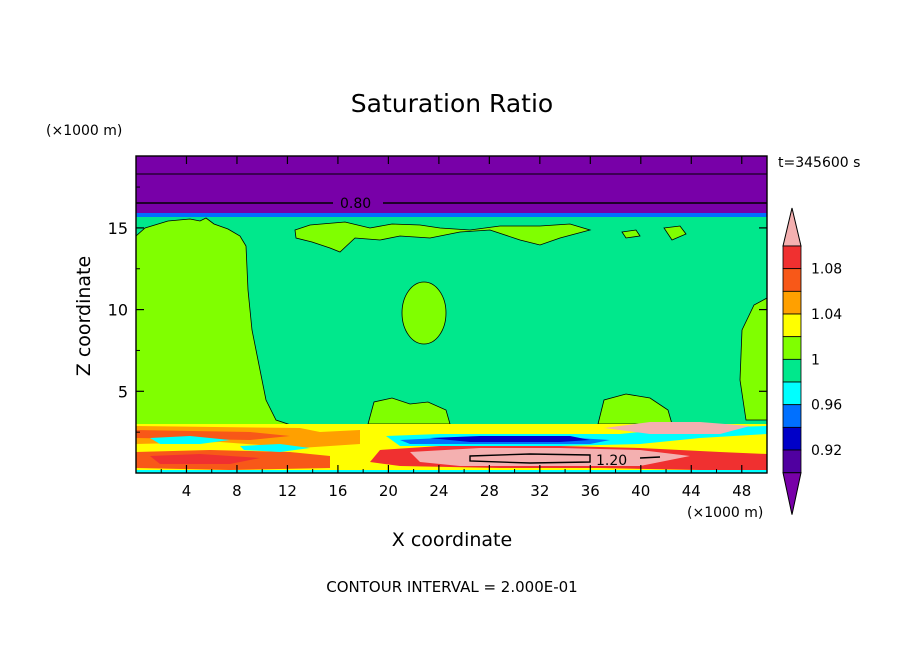 This screenshot has width=904, height=654. What do you see at coordinates (826, 315) in the screenshot?
I see `colorbar-label: 1.04` at bounding box center [826, 315].